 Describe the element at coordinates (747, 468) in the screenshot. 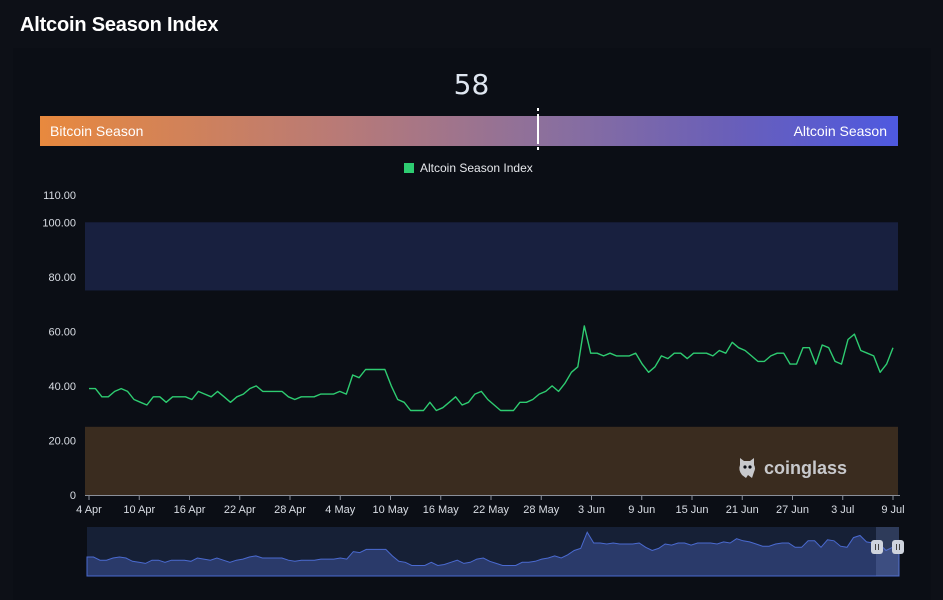

I see `coinglass-logo-icon` at that location.